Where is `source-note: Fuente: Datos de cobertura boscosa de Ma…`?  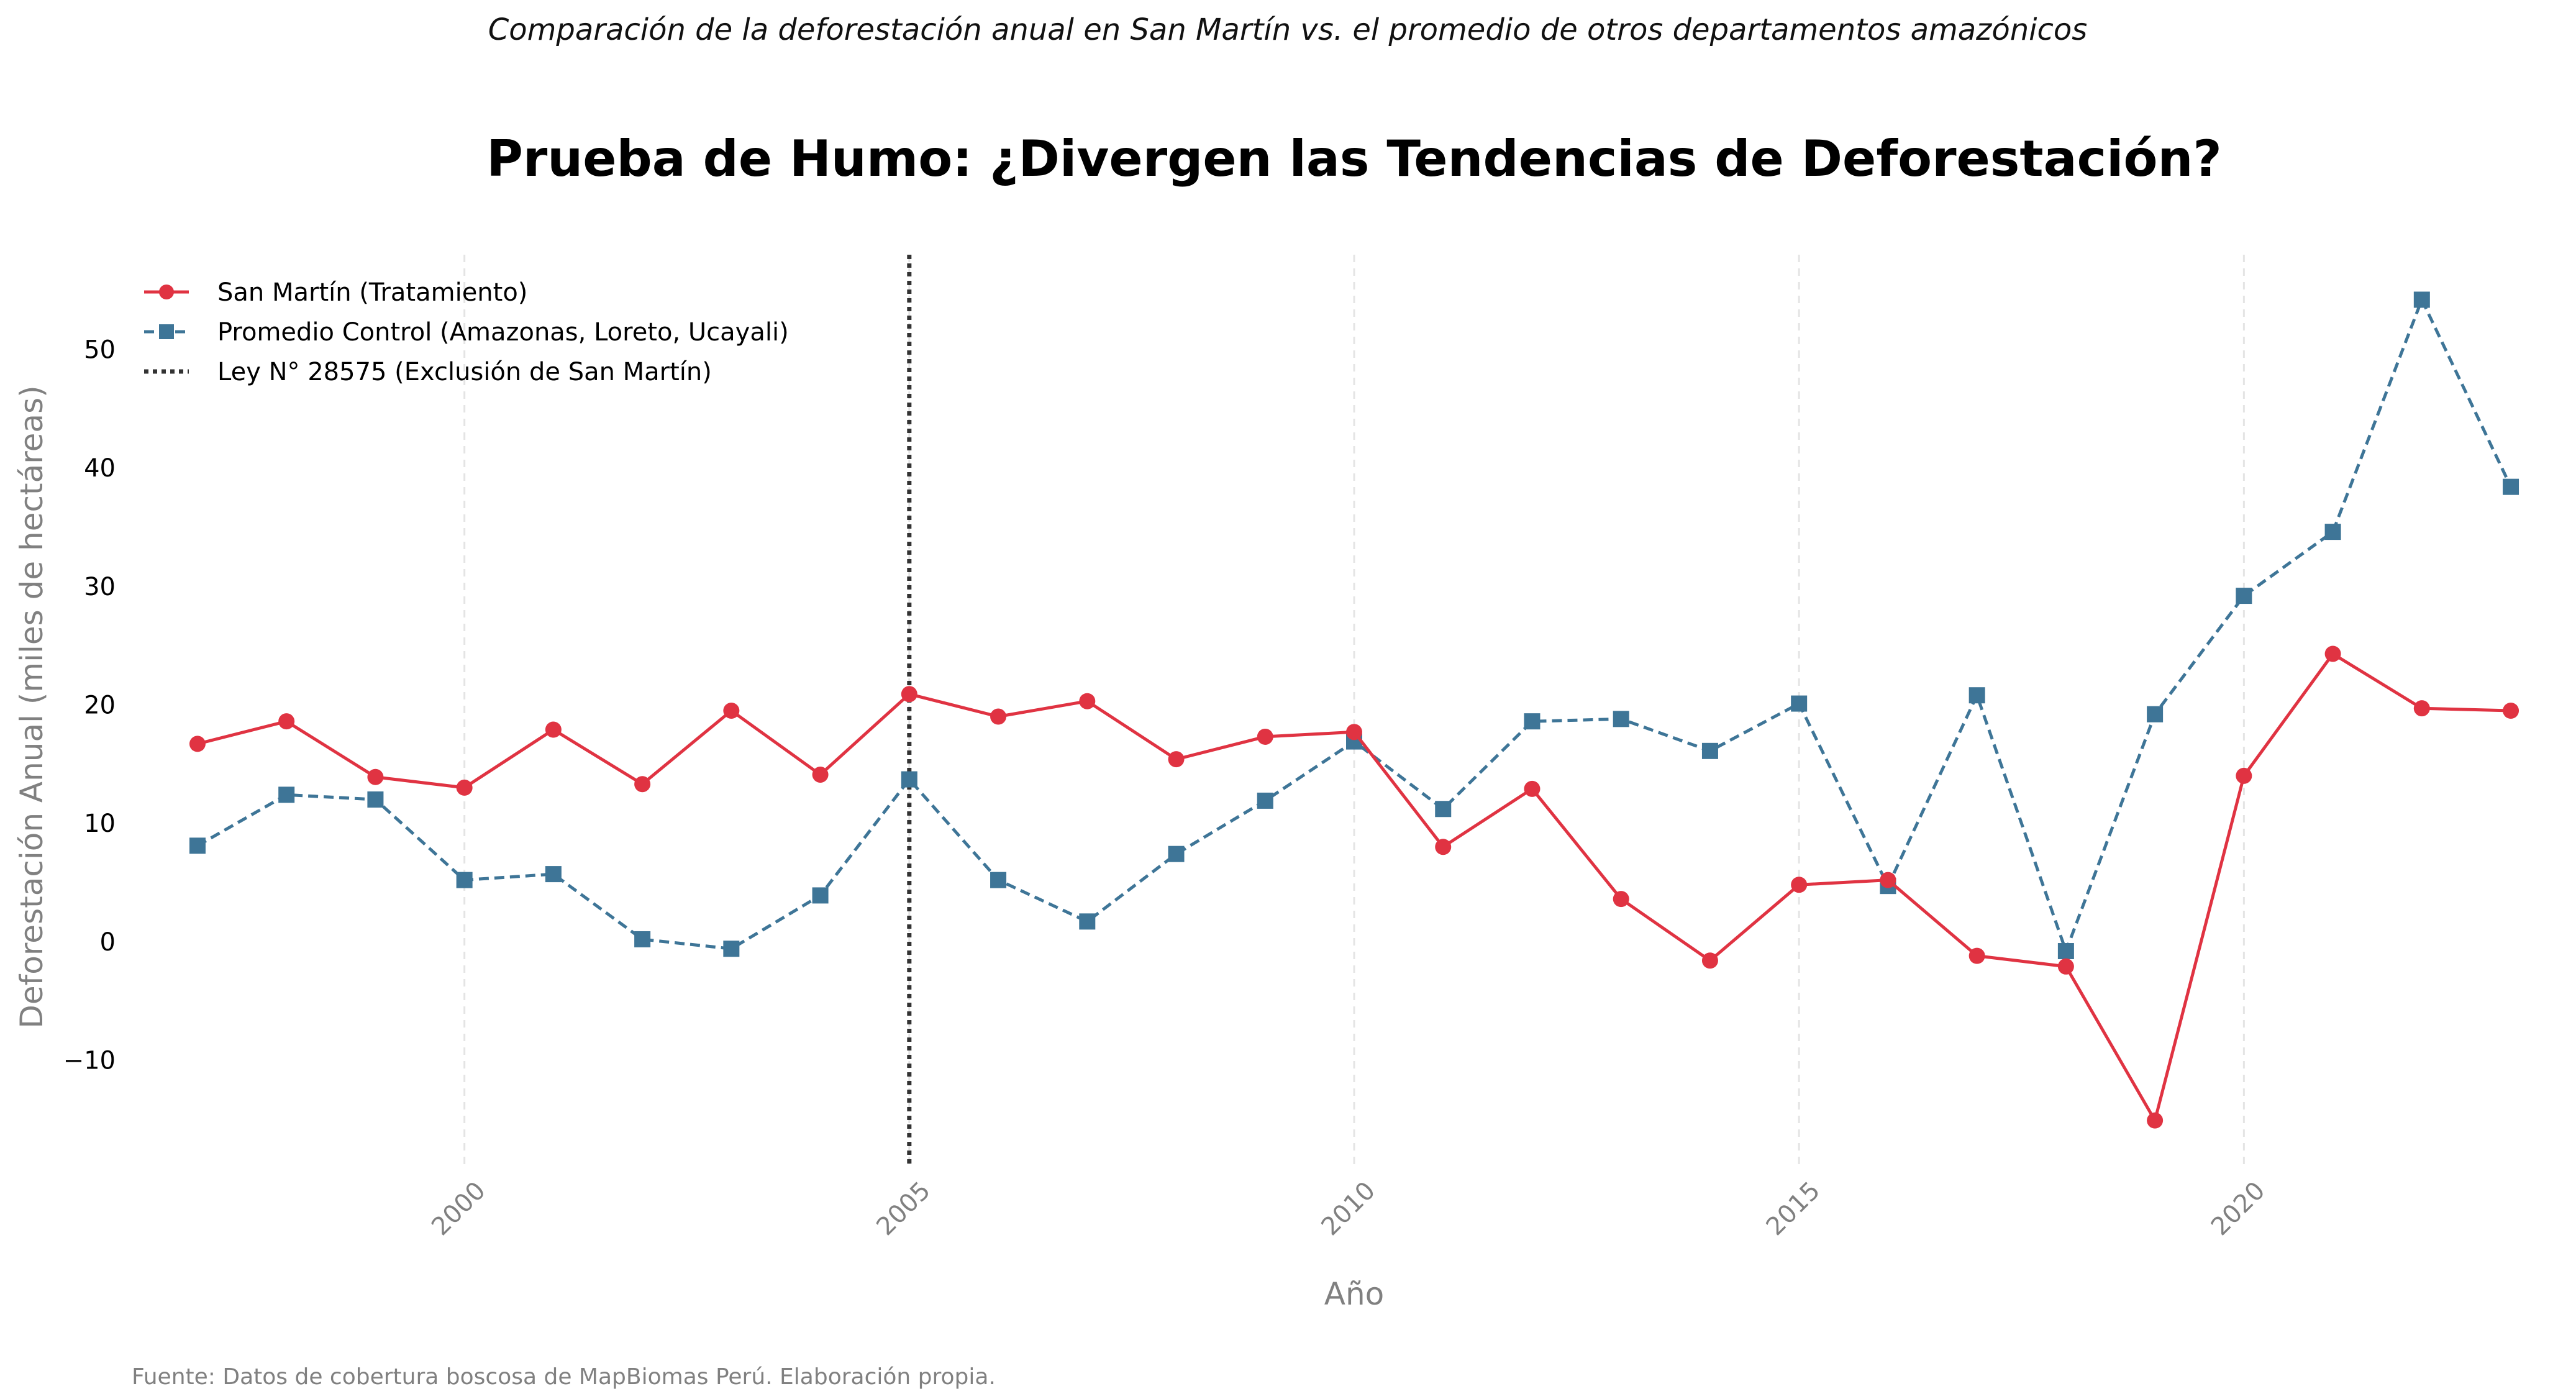 source-note: Fuente: Datos de cobertura boscosa de Ma… is located at coordinates (564, 1377).